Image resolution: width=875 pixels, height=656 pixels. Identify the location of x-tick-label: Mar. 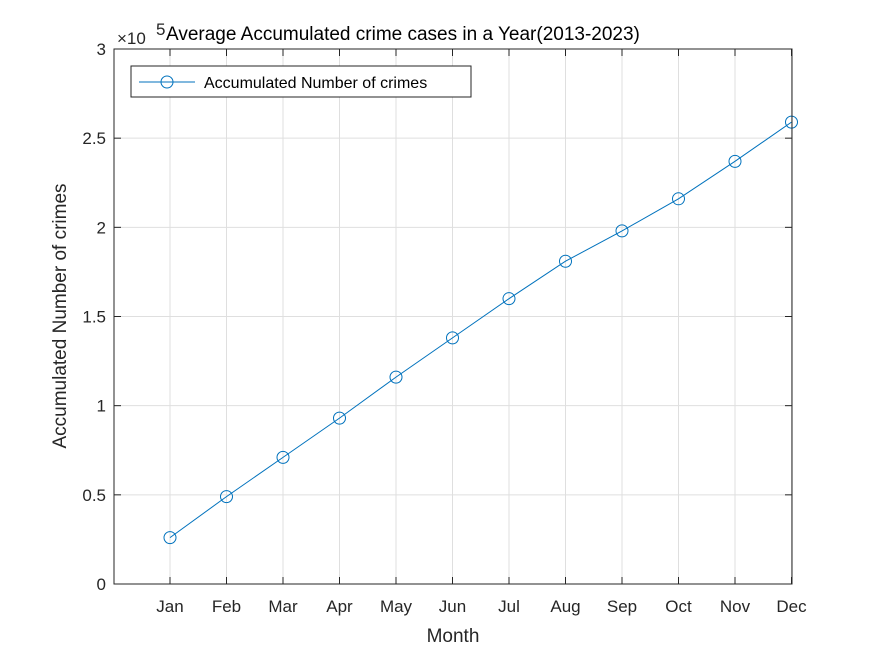
(283, 606).